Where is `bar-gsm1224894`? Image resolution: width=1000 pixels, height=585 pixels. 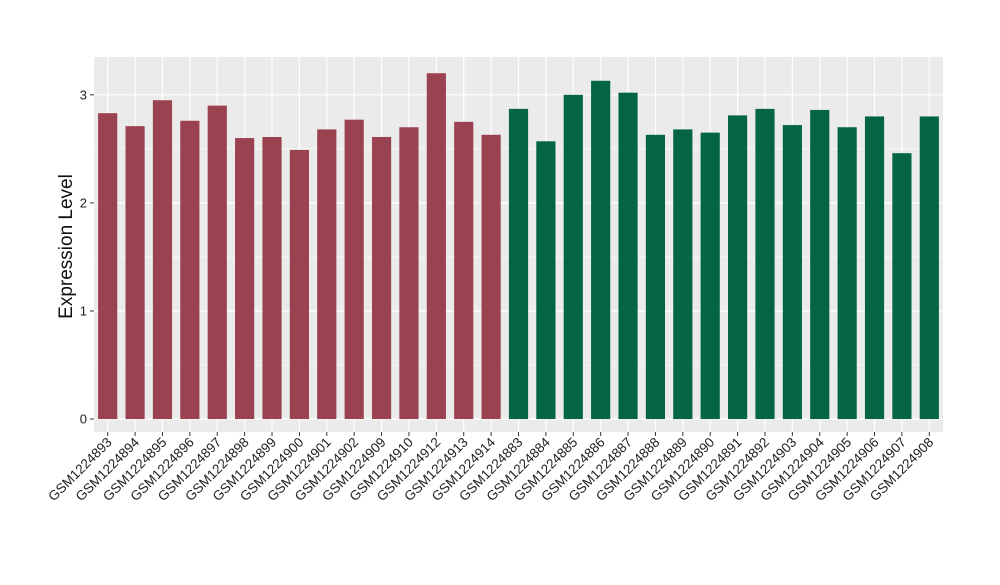
bar-gsm1224894 is located at coordinates (135, 273).